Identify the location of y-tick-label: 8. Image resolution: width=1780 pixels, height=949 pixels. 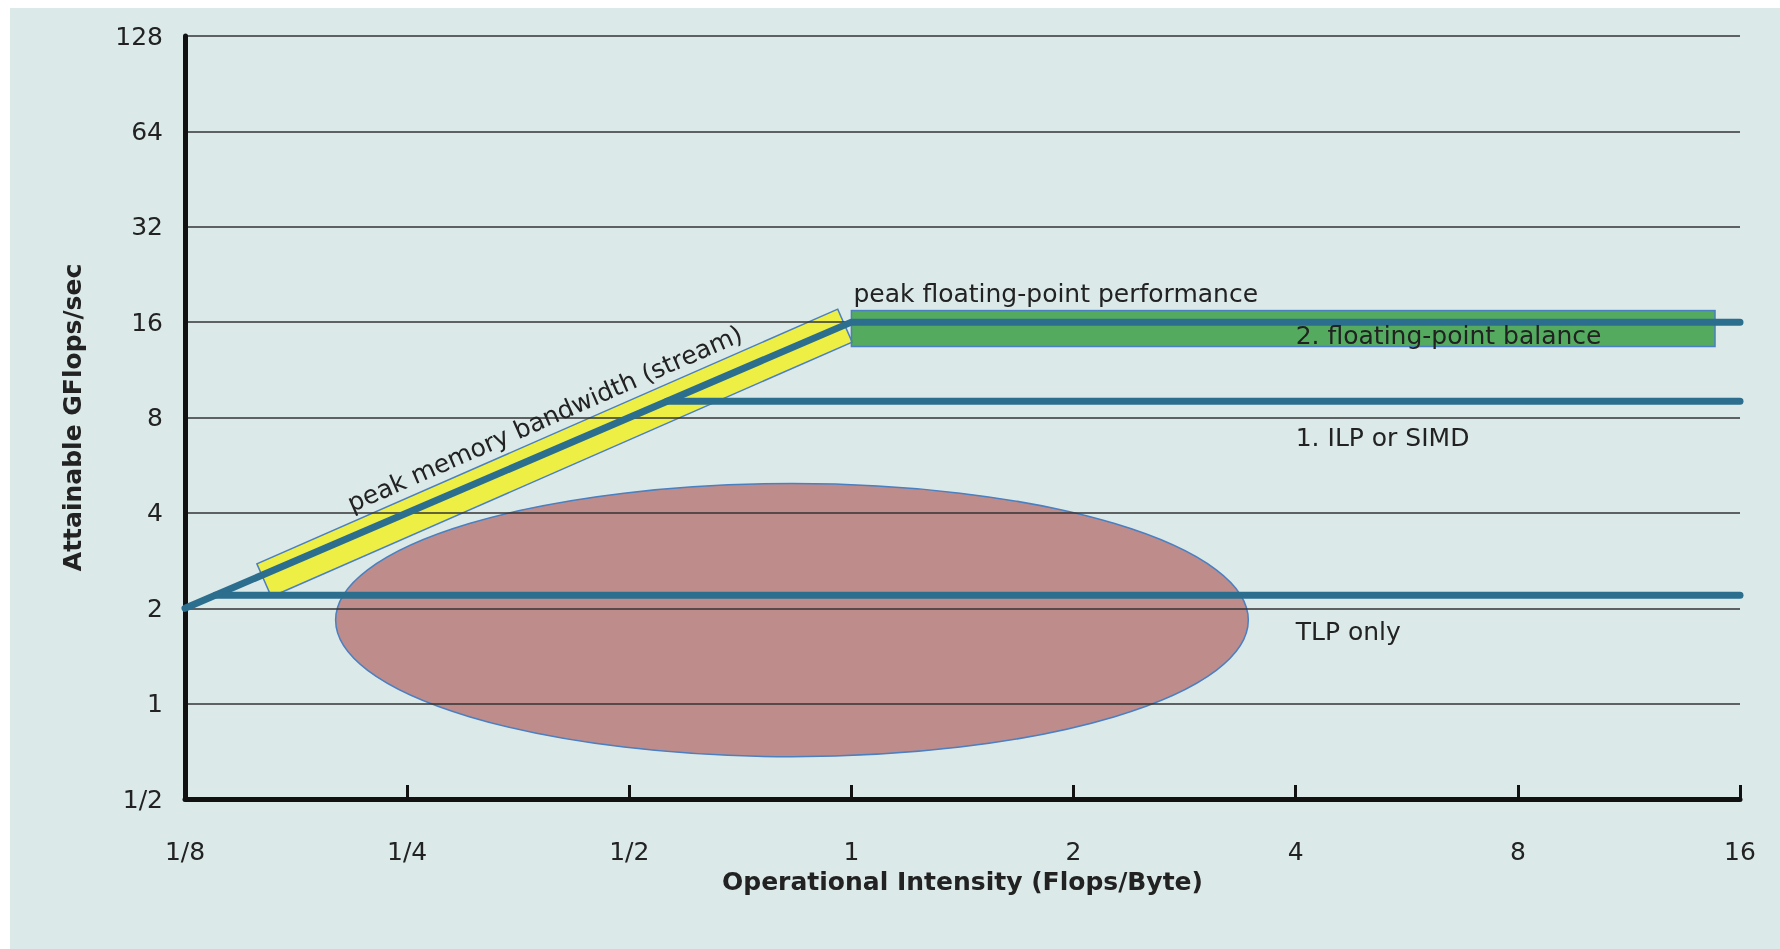
(155, 417).